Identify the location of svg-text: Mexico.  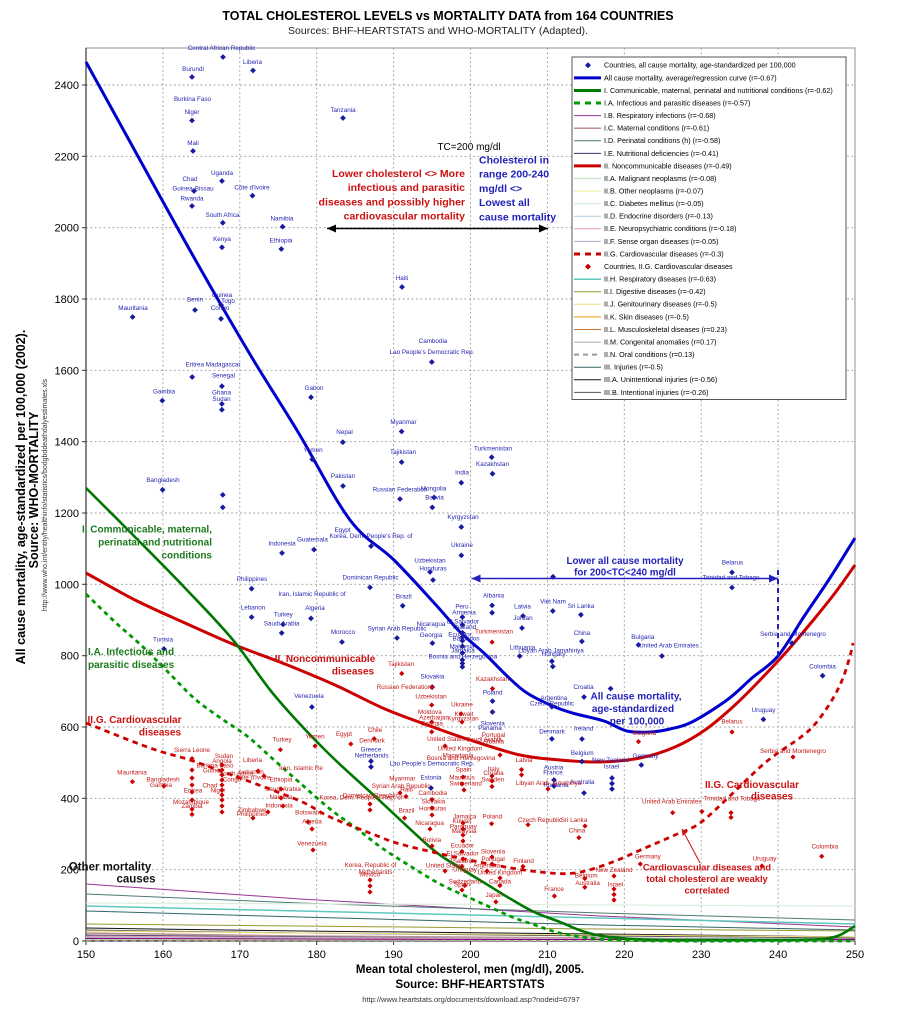
(370, 875).